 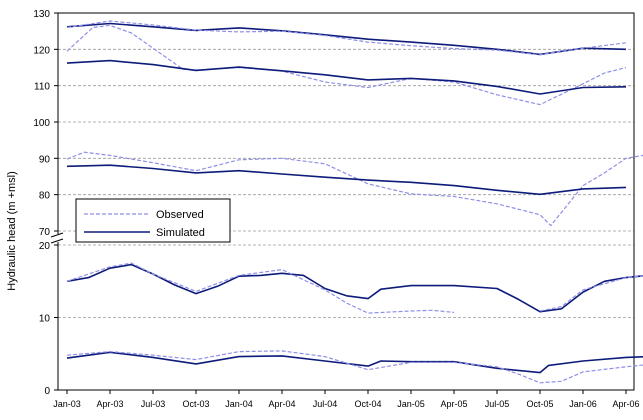 I want to click on x-tick-label: Jan-06, so click(x=583, y=404).